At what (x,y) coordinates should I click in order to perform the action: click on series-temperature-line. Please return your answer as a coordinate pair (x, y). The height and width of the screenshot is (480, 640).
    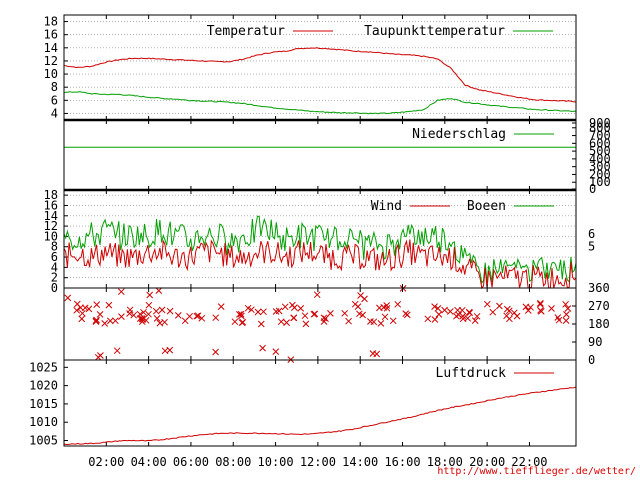
    Looking at the image, I should click on (319, 75).